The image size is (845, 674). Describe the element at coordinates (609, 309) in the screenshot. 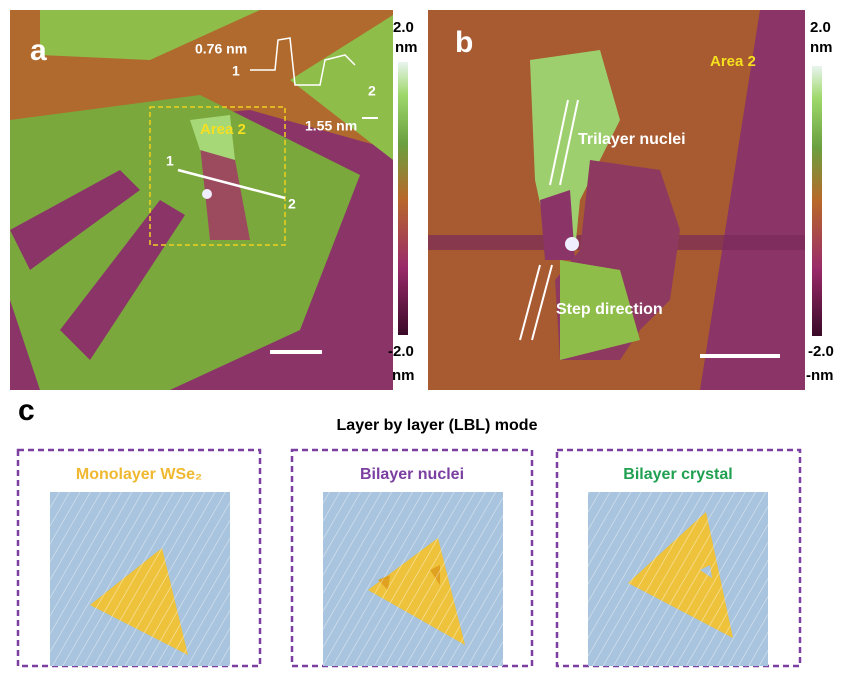

I see `annotation: Step direction` at that location.